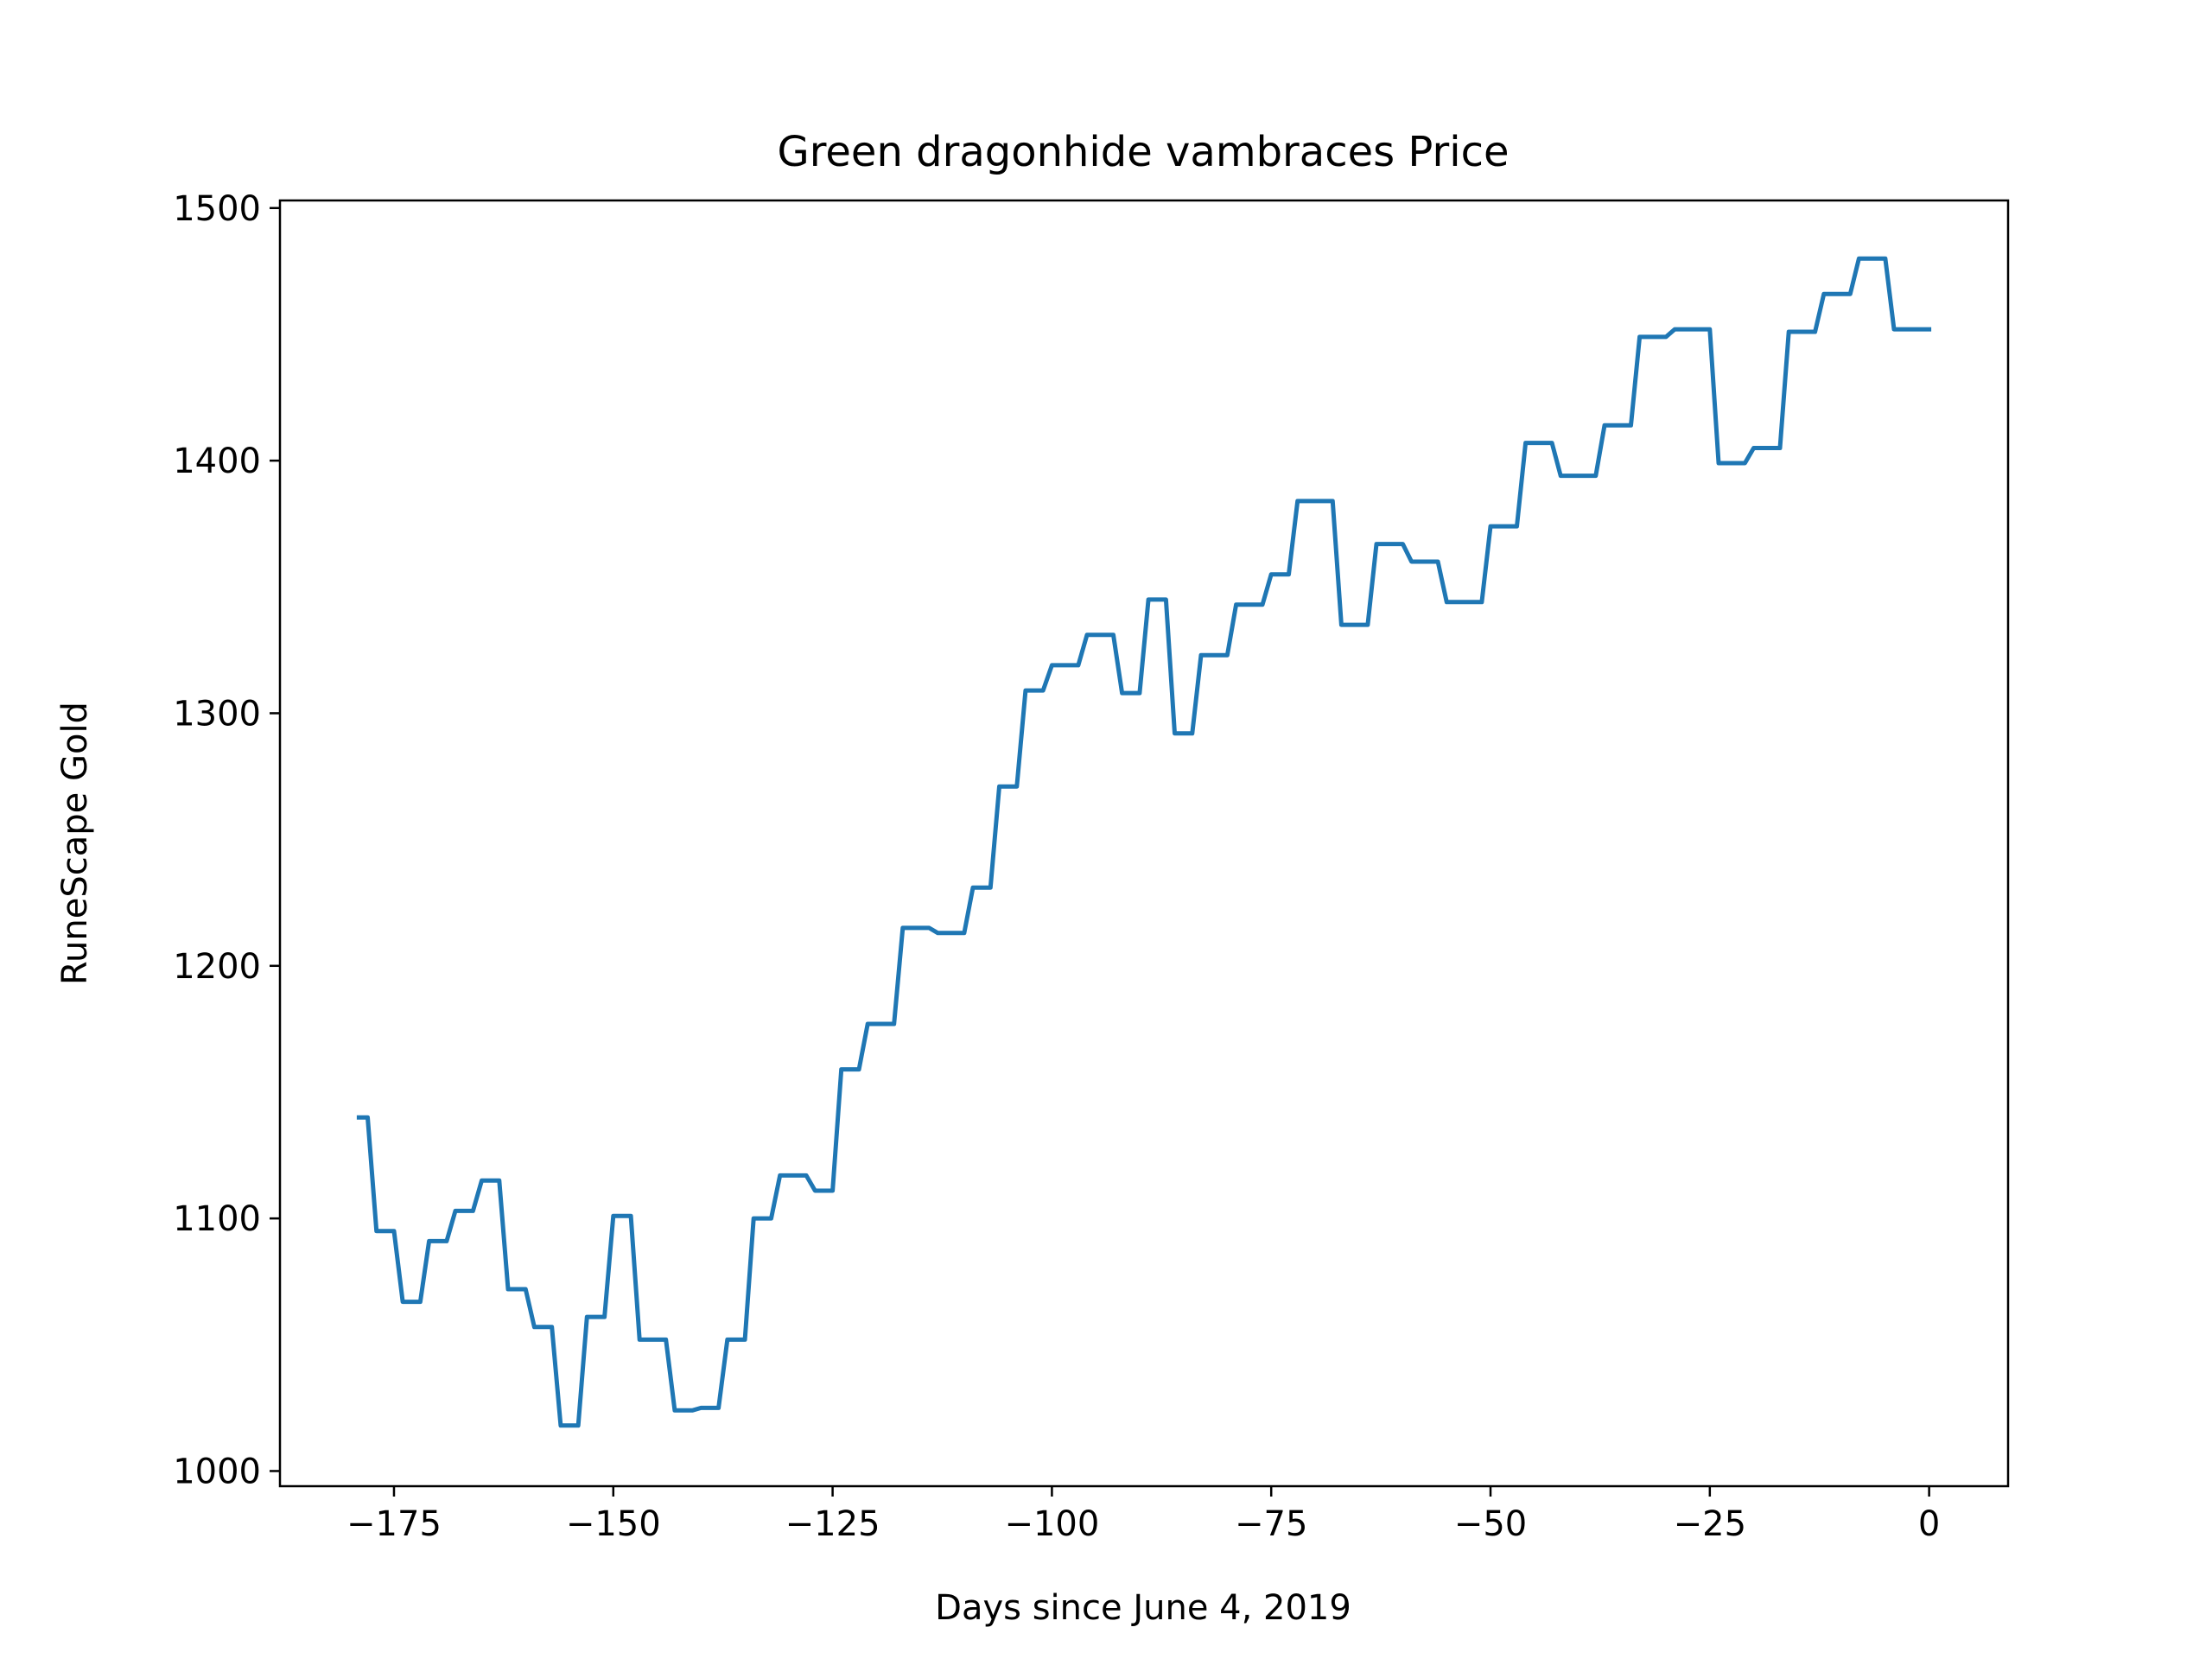 This screenshot has width=2212, height=1659. What do you see at coordinates (1710, 1524) in the screenshot?
I see `x-tick-label: −25` at bounding box center [1710, 1524].